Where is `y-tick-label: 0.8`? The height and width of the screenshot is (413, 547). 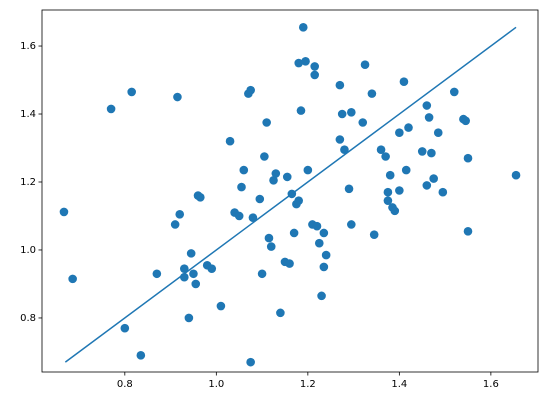 y-tick-label: 0.8 is located at coordinates (28, 318).